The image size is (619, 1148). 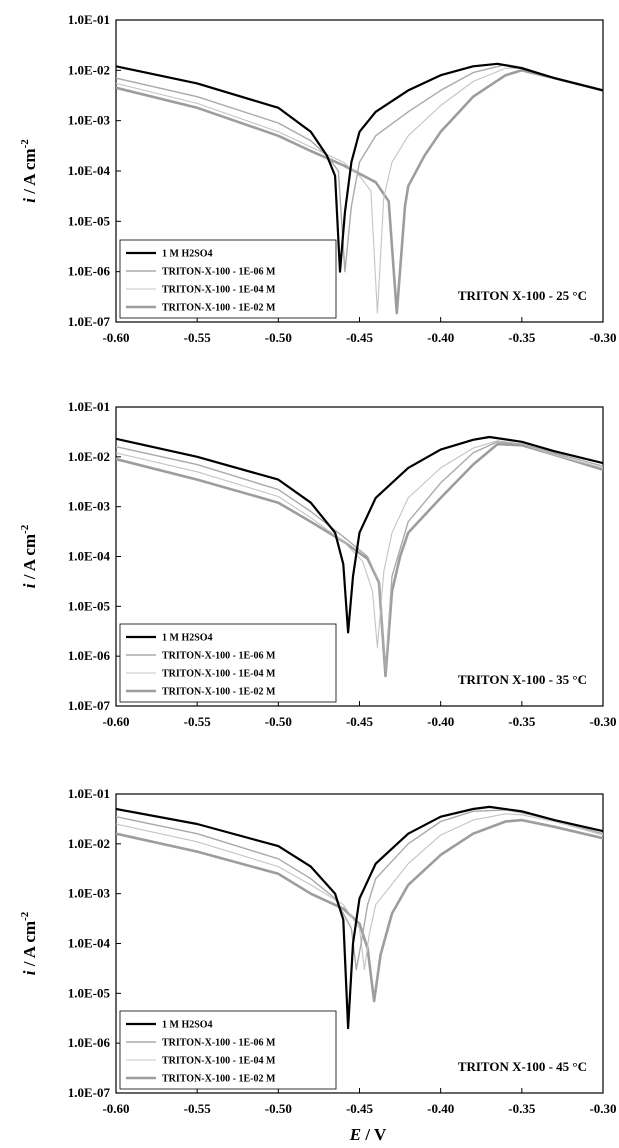 What do you see at coordinates (522, 679) in the screenshot?
I see `condition-label: TRITON X-100 - 35 °C` at bounding box center [522, 679].